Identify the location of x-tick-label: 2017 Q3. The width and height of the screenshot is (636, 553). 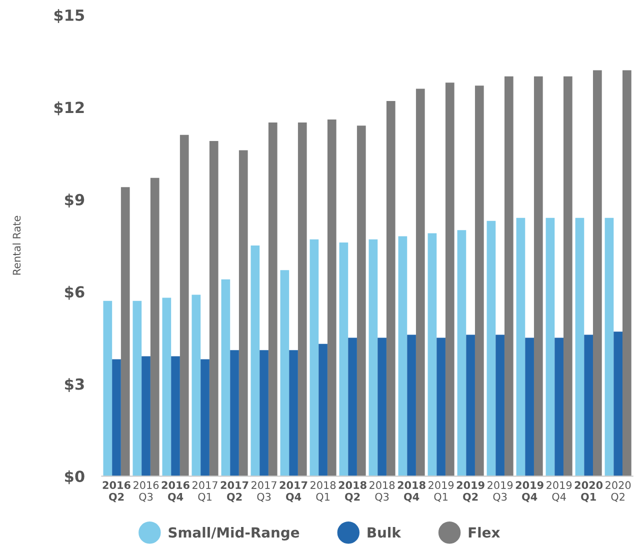
(264, 491).